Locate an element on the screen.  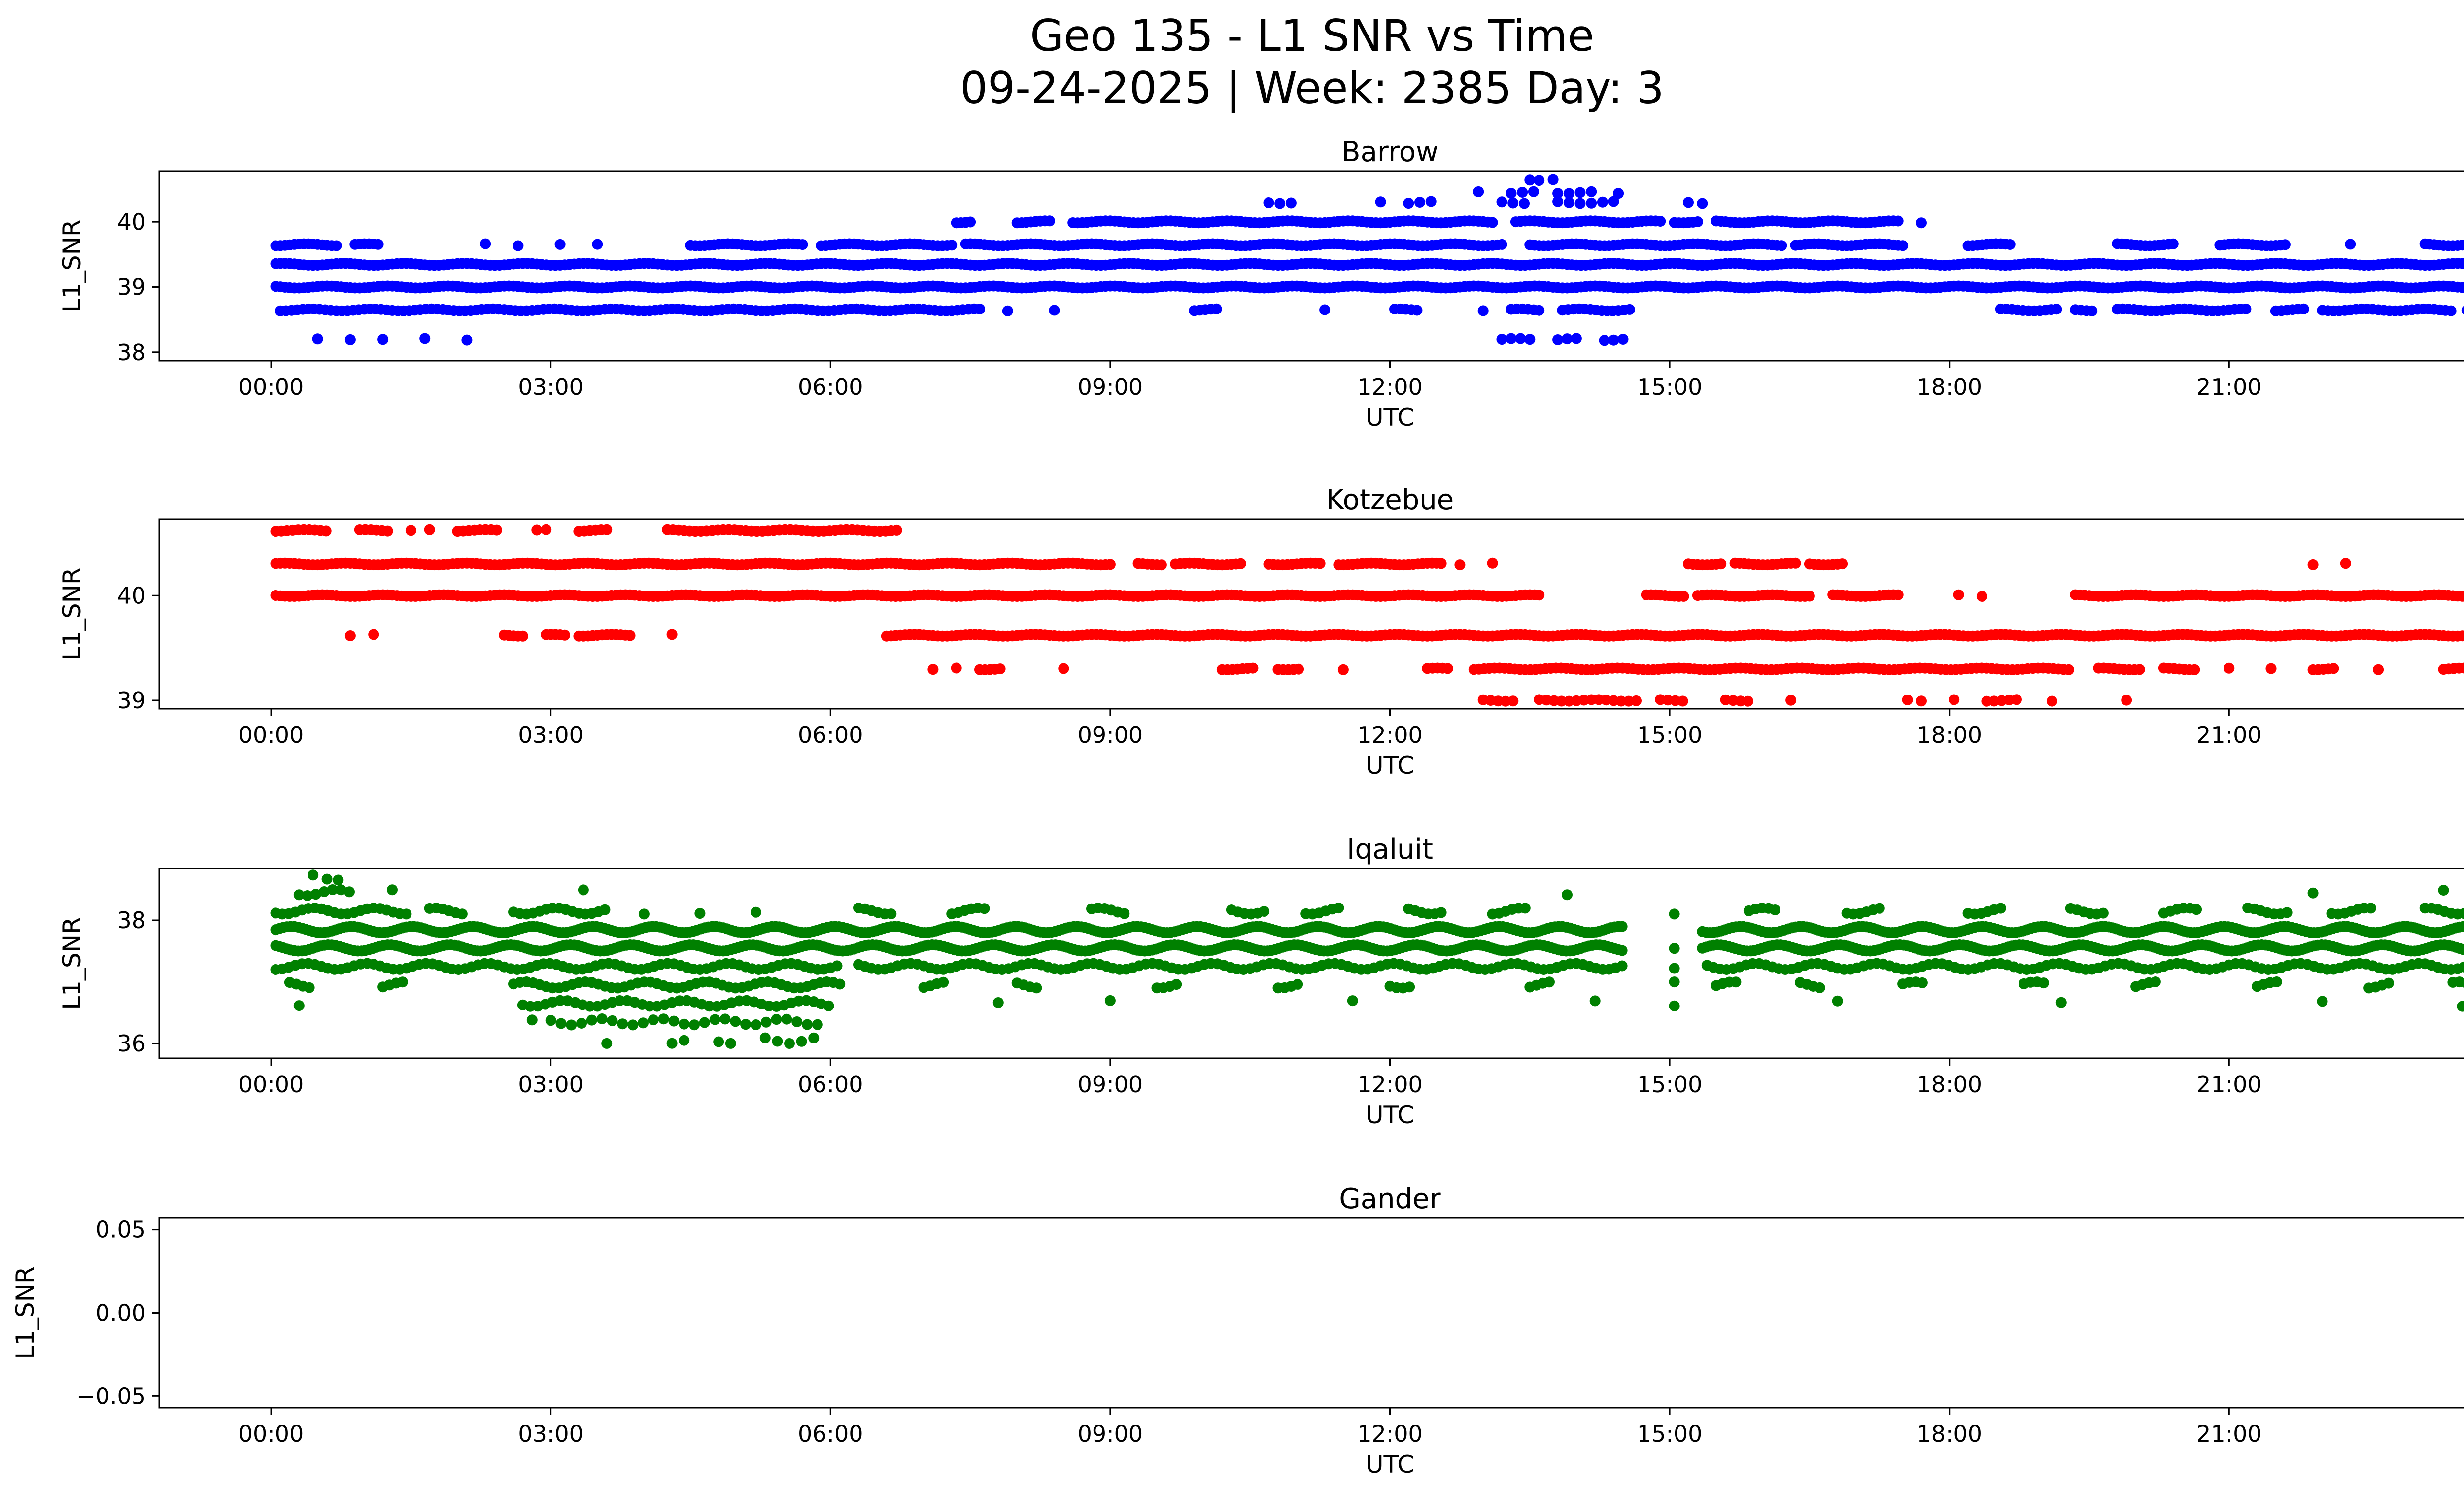
y-tick-label: 0.00 is located at coordinates (121, 1313).